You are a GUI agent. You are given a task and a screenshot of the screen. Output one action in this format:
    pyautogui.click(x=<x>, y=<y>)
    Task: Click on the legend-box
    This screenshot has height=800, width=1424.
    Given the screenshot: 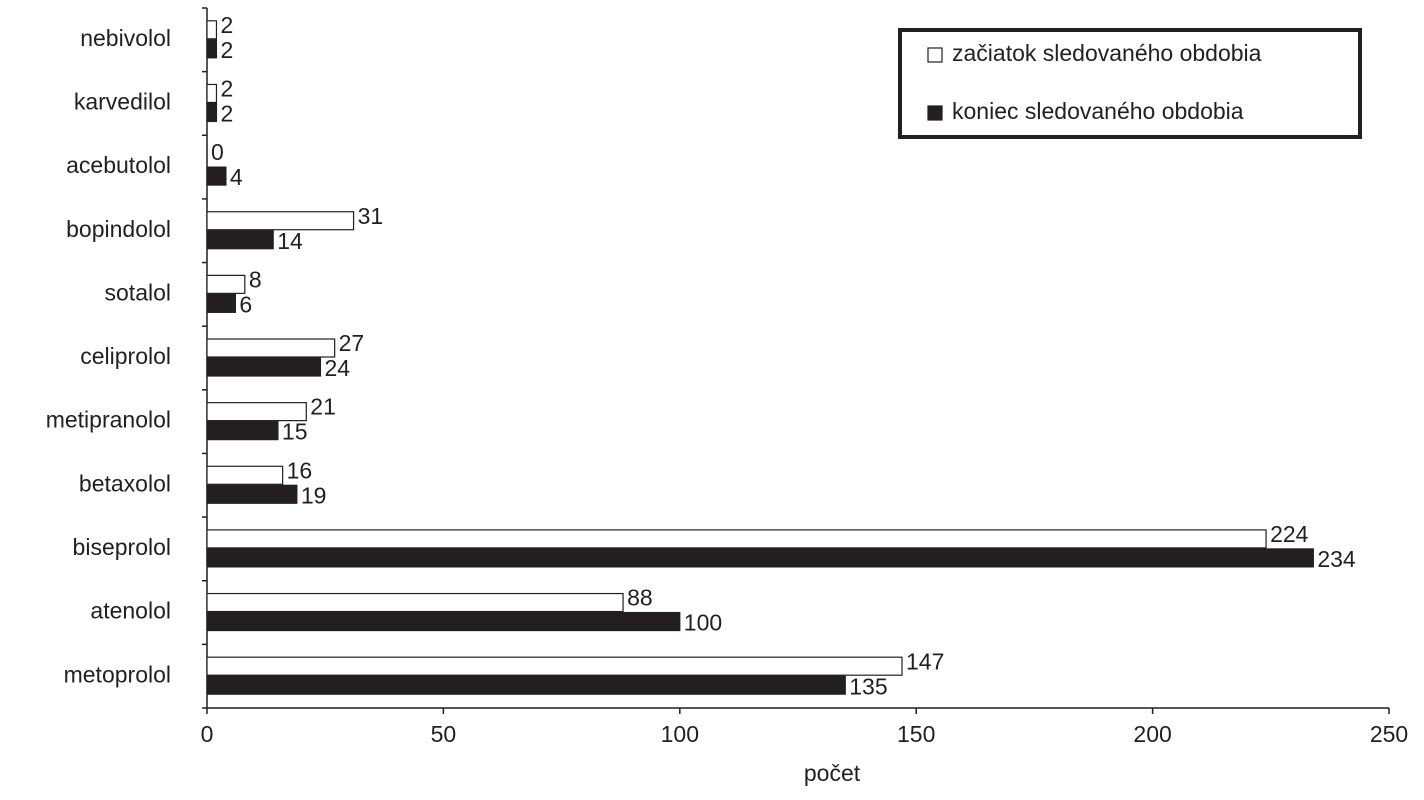 What is the action you would take?
    pyautogui.click(x=1130, y=83)
    